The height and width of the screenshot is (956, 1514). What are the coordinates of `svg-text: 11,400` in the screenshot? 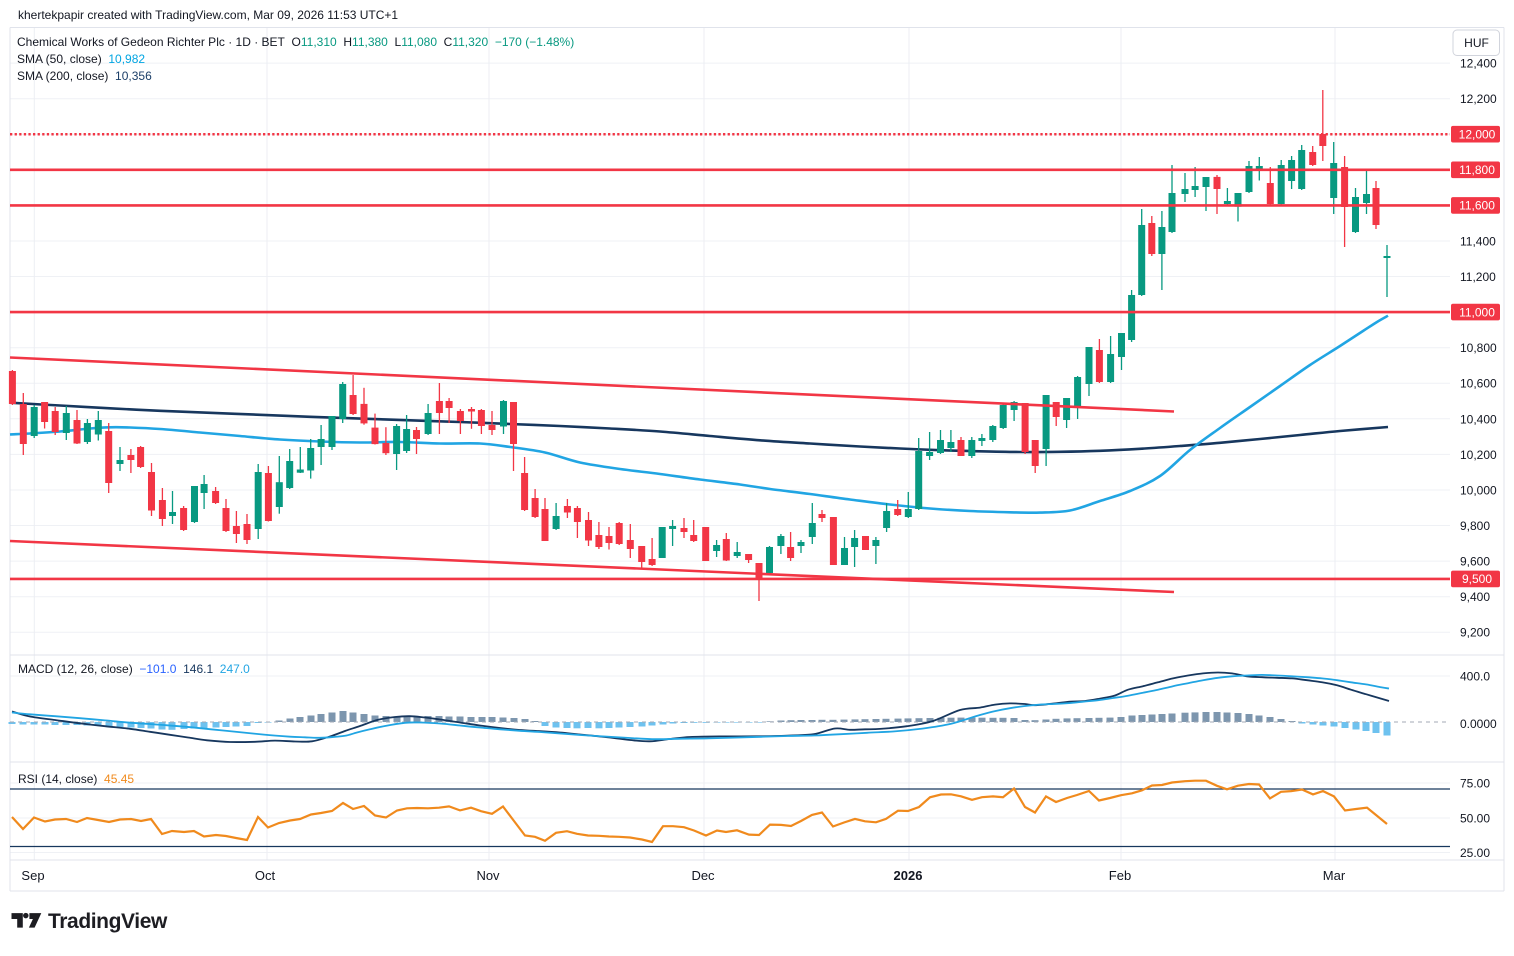 It's located at (1478, 242).